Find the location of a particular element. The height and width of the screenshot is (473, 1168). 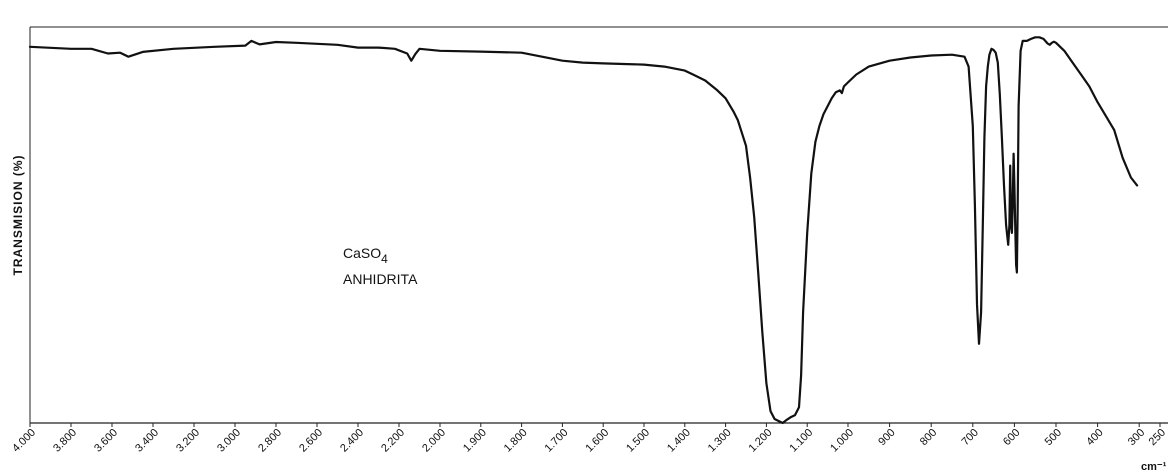

x-tick-label: 1.600 is located at coordinates (597, 441).